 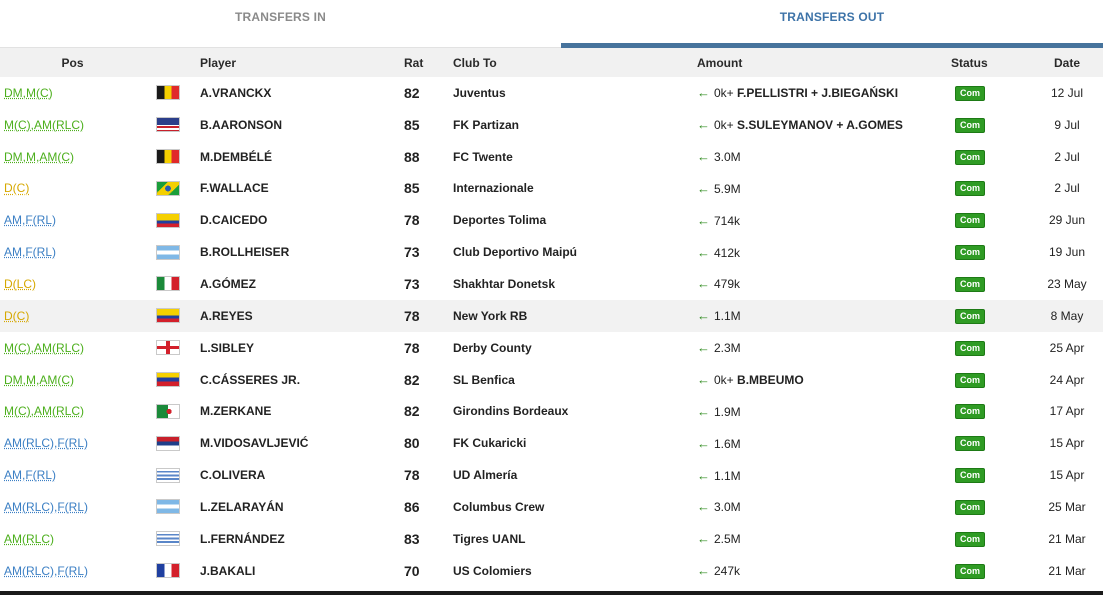 What do you see at coordinates (250, 379) in the screenshot?
I see `player-name: C.CÁSSERES JR.` at bounding box center [250, 379].